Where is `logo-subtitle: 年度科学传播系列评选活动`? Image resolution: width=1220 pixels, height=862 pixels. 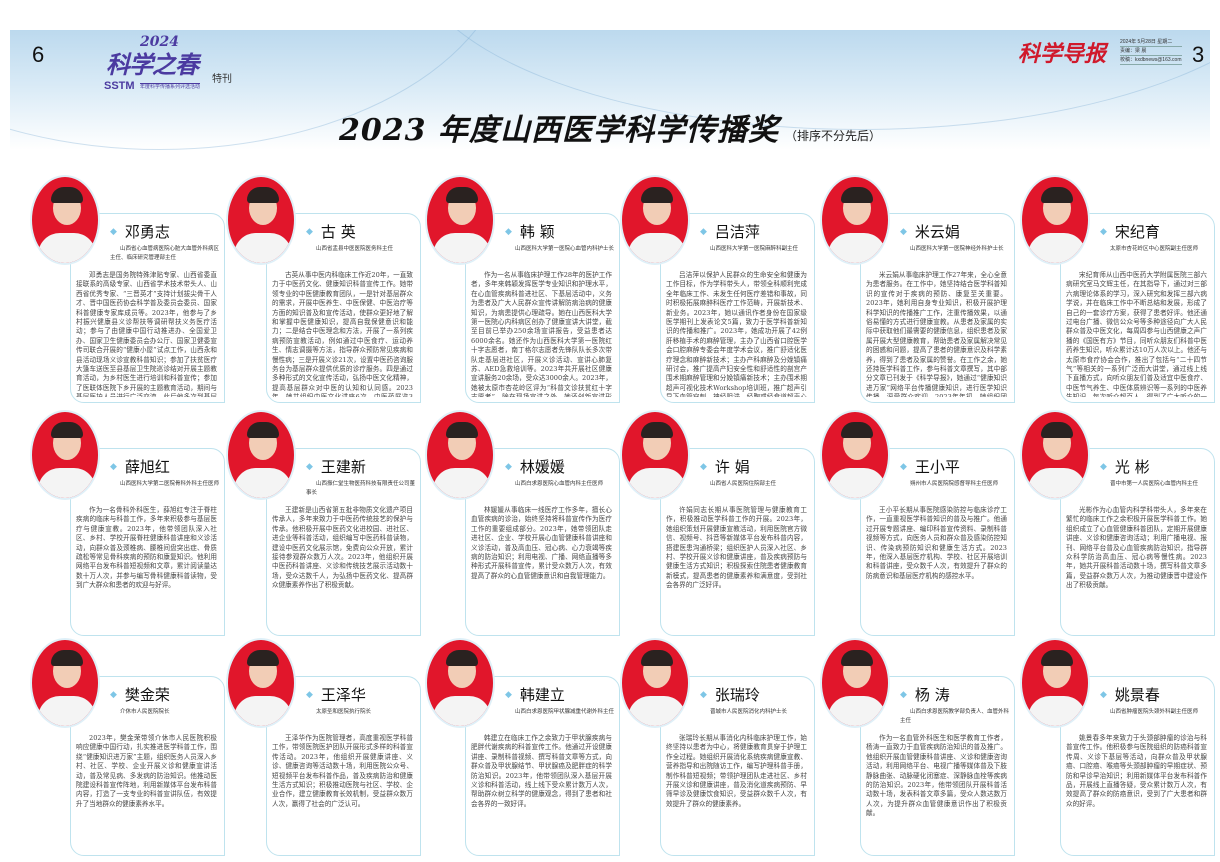
logo-subtitle: 年度科学传播系列评选活动 is located at coordinates (170, 86).